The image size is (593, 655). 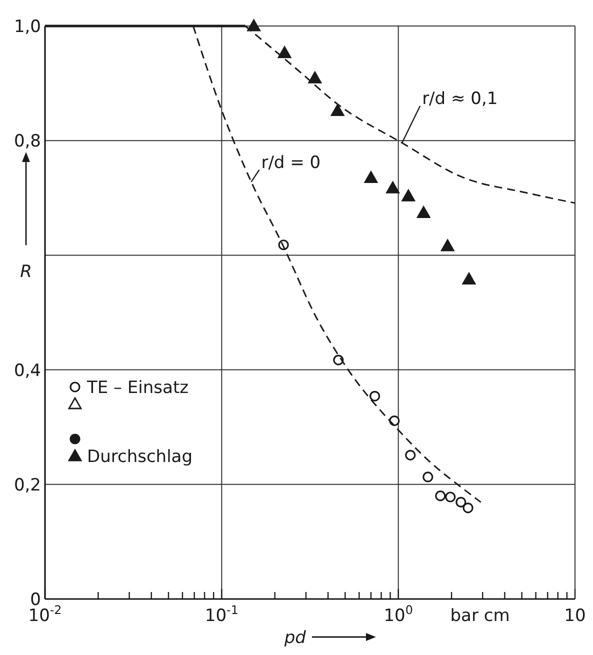 I want to click on legend-label: Durchschlag, so click(x=140, y=456).